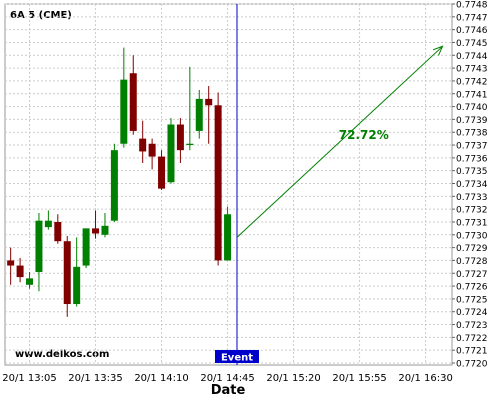 This screenshot has height=400, width=500. Describe the element at coordinates (472, 172) in the screenshot. I see `y-tick-label: 0.7735` at that location.